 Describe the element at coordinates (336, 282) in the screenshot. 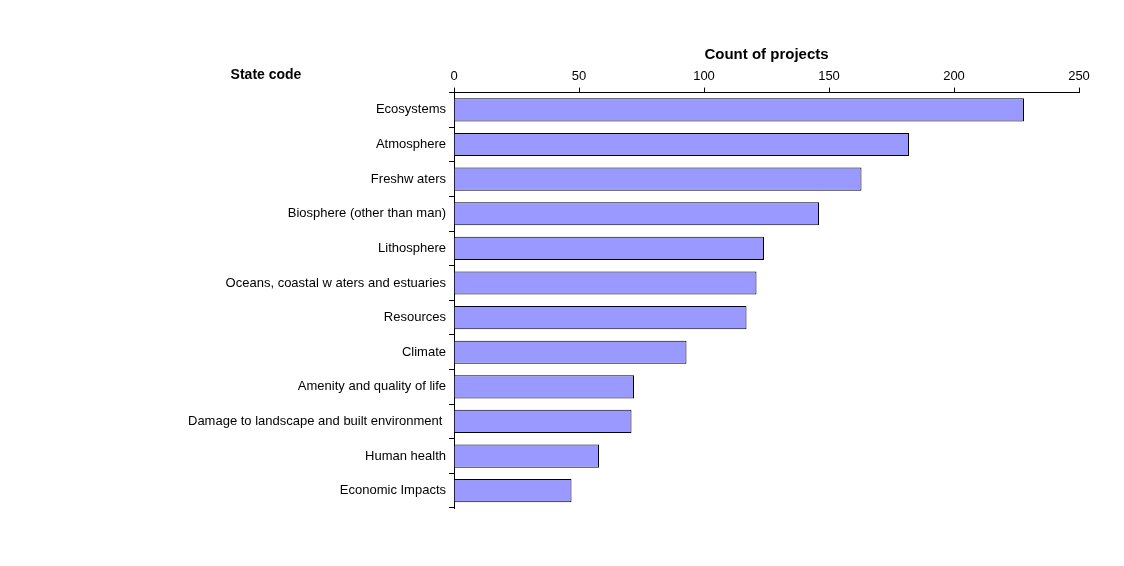

I see `y-tick-label: Oceans, coastal w aters and estuaries` at that location.